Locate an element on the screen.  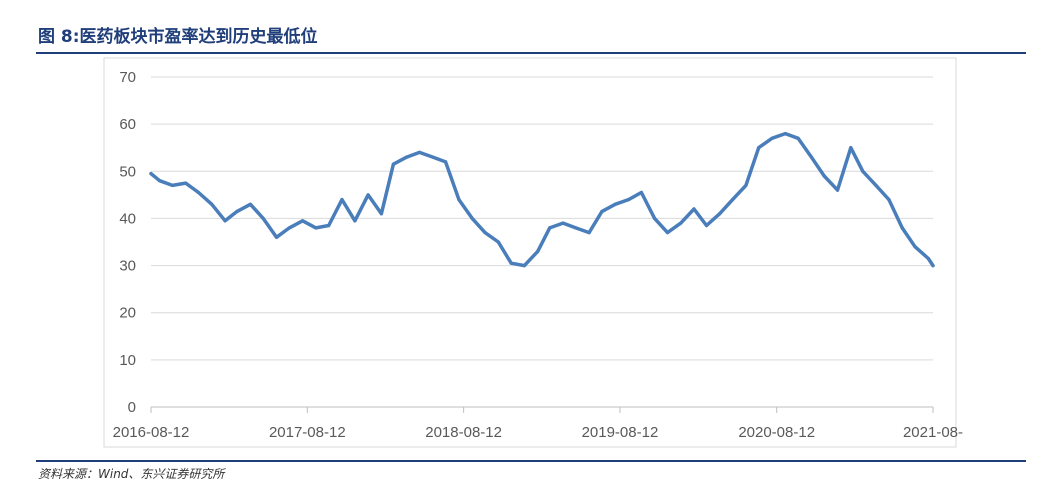
x-tick-label: 2020-08-12 is located at coordinates (776, 432).